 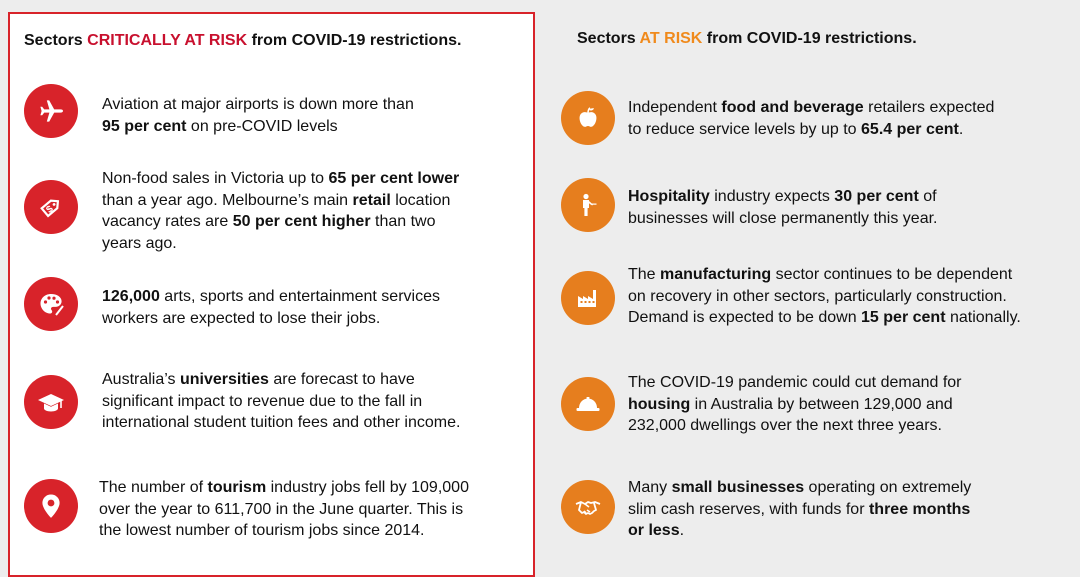 I want to click on waiter-icon, so click(x=588, y=205).